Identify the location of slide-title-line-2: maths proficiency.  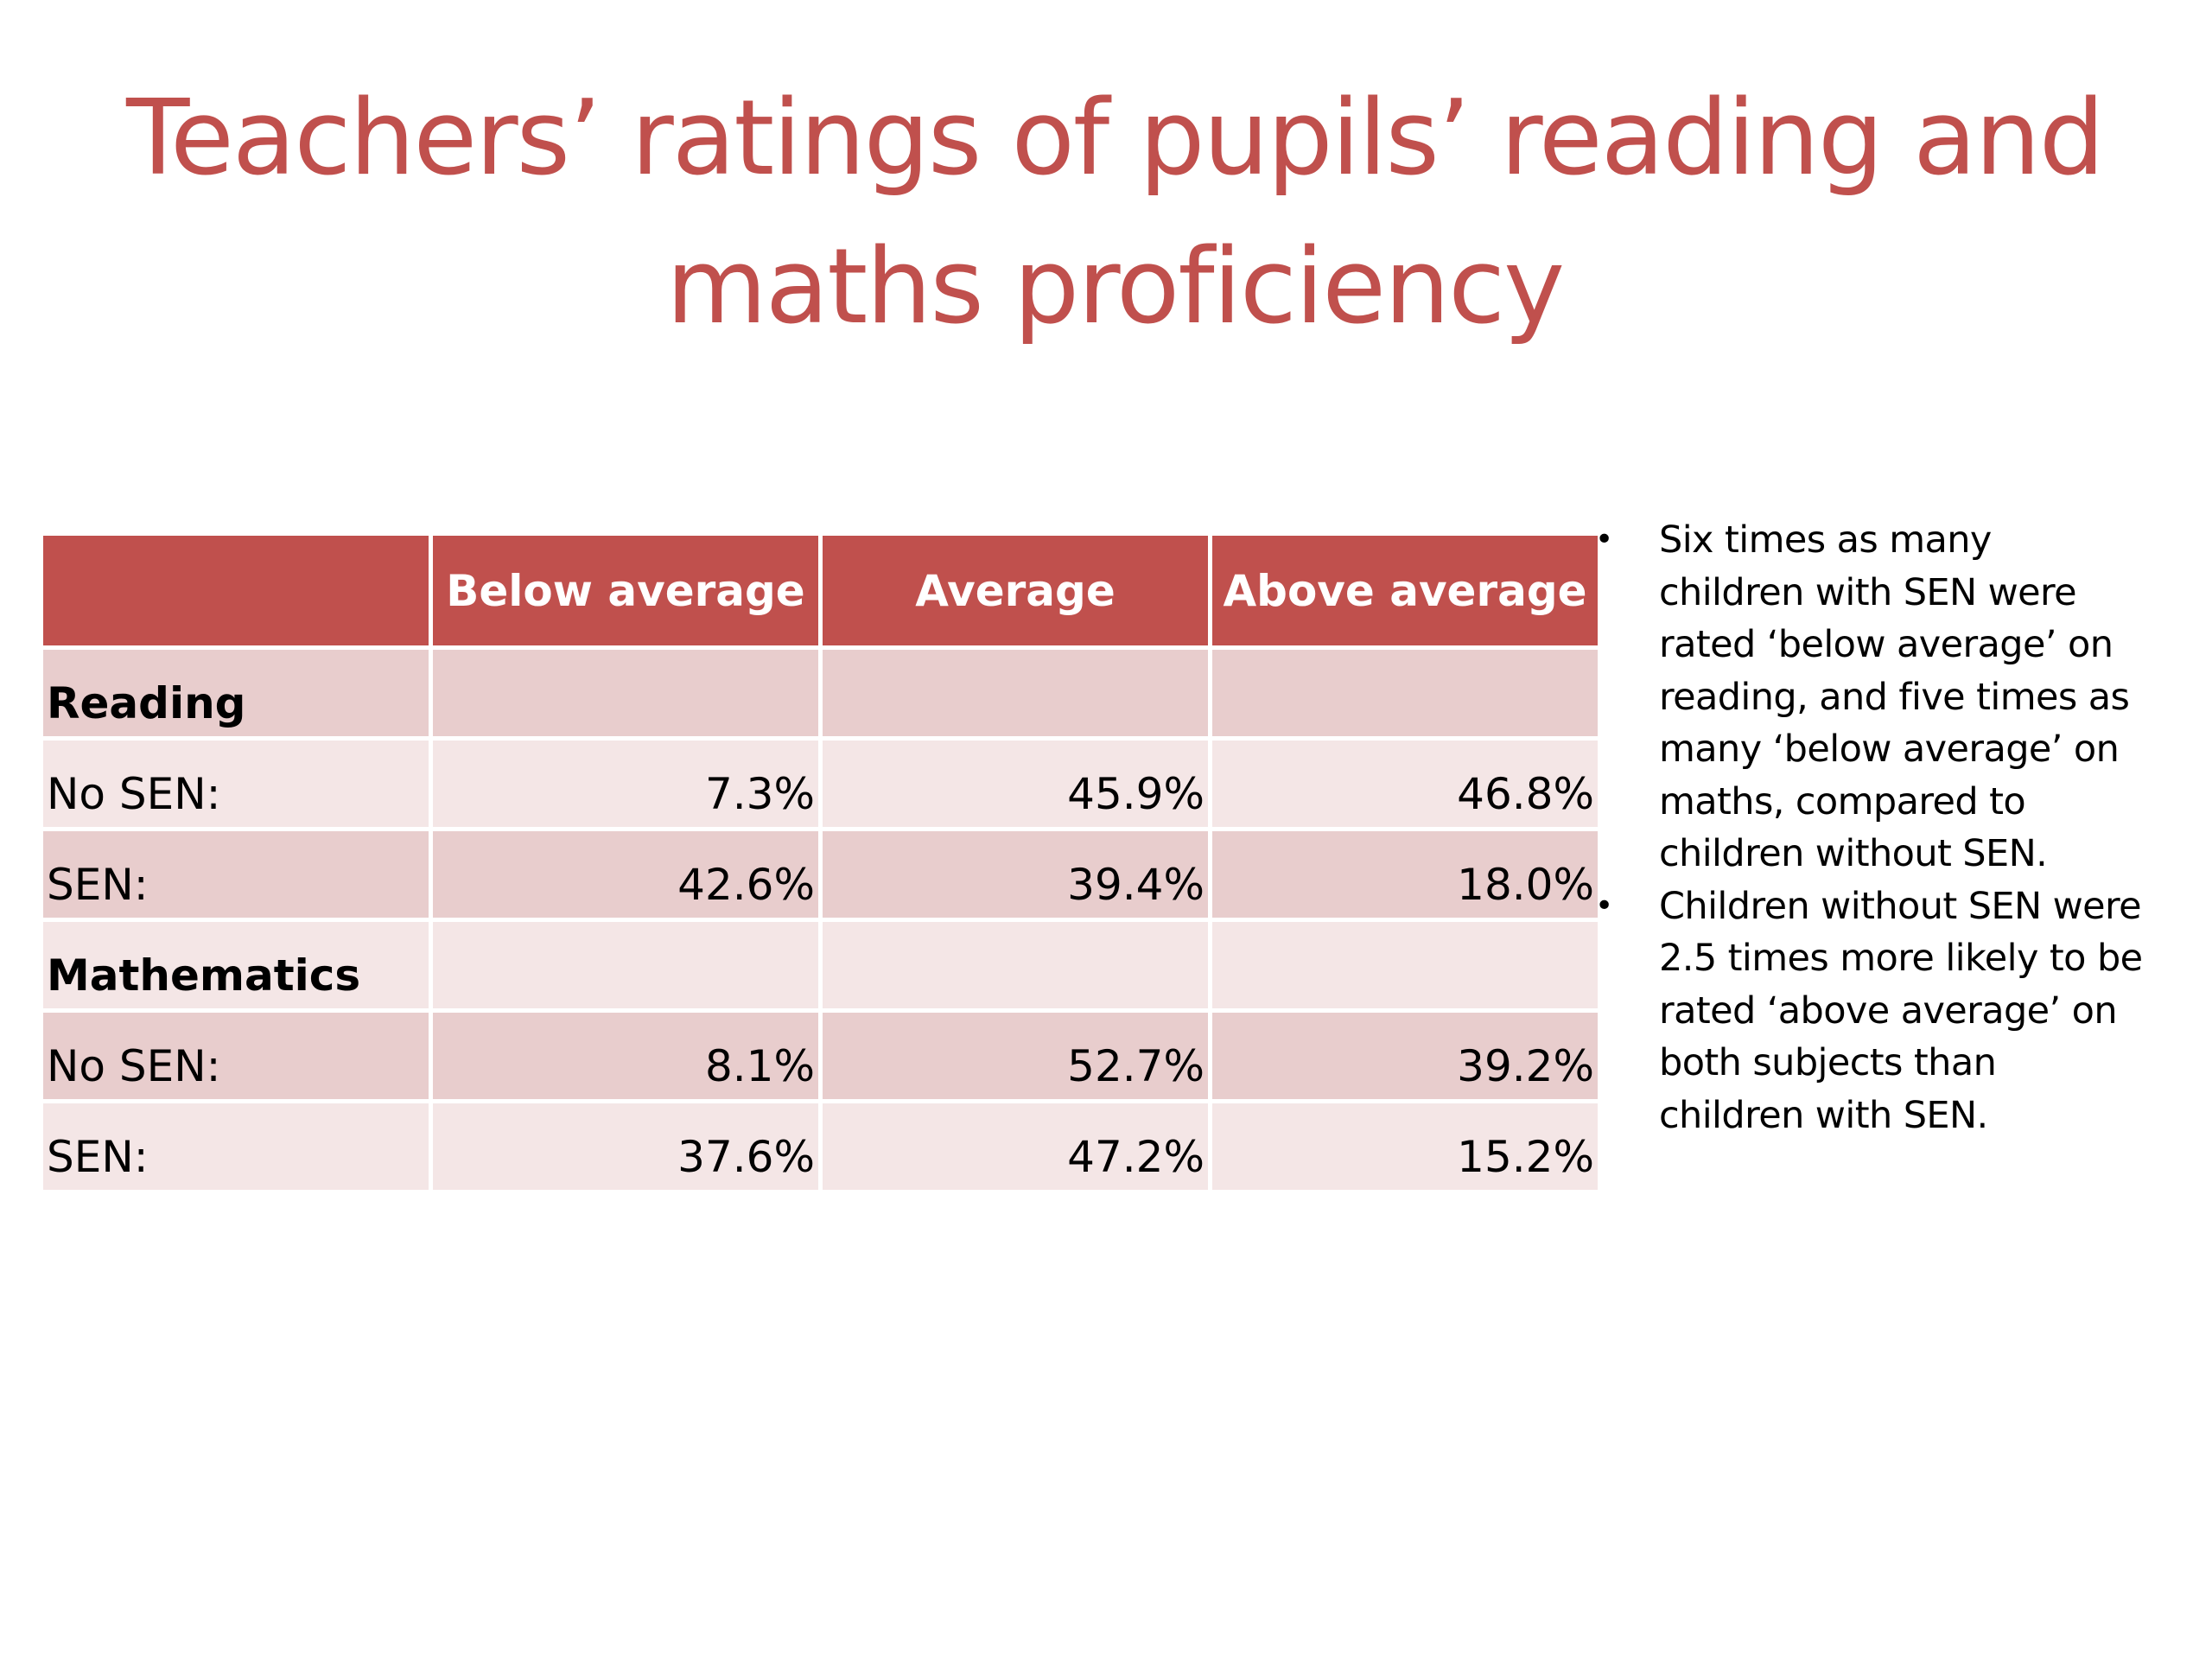
(1115, 287).